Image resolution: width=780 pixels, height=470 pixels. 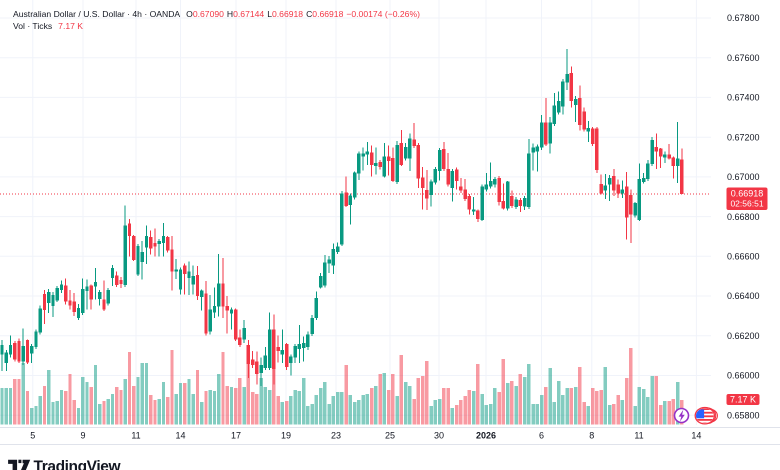 I want to click on svg-text: 0.66918, so click(x=747, y=194).